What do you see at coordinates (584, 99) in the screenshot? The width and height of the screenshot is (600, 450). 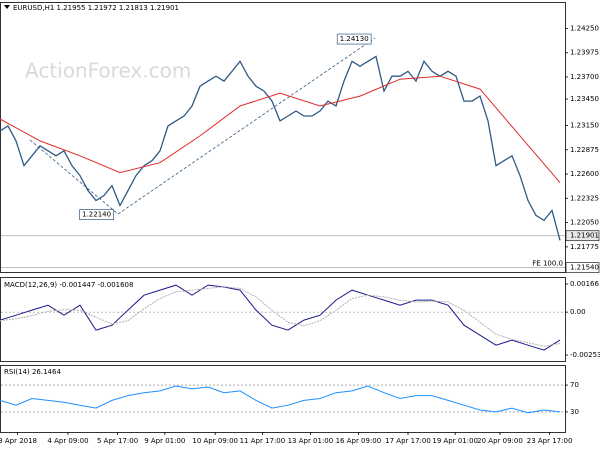 I see `y-tick-label: 1.23450` at bounding box center [584, 99].